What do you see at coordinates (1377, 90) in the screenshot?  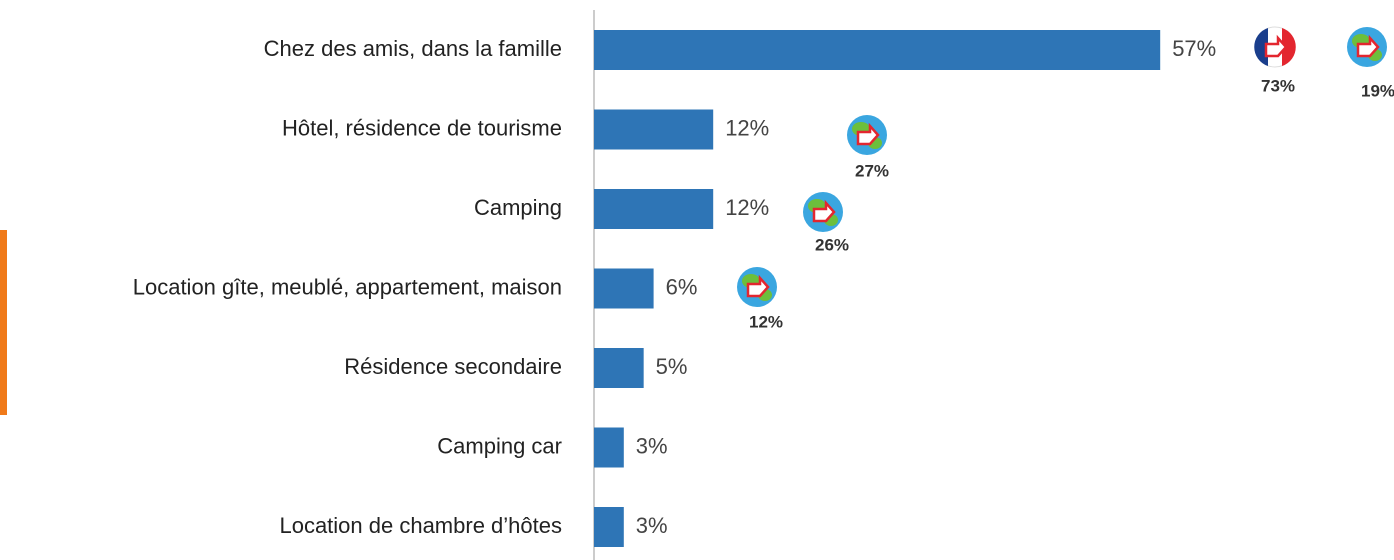 I see `annotation: 19%` at bounding box center [1377, 90].